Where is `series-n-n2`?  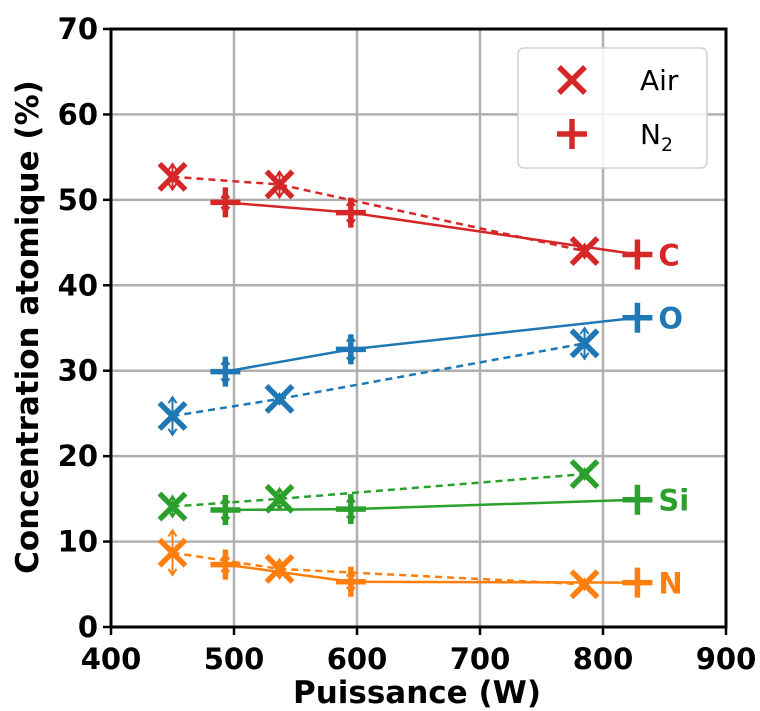
series-n-n2 is located at coordinates (431, 573).